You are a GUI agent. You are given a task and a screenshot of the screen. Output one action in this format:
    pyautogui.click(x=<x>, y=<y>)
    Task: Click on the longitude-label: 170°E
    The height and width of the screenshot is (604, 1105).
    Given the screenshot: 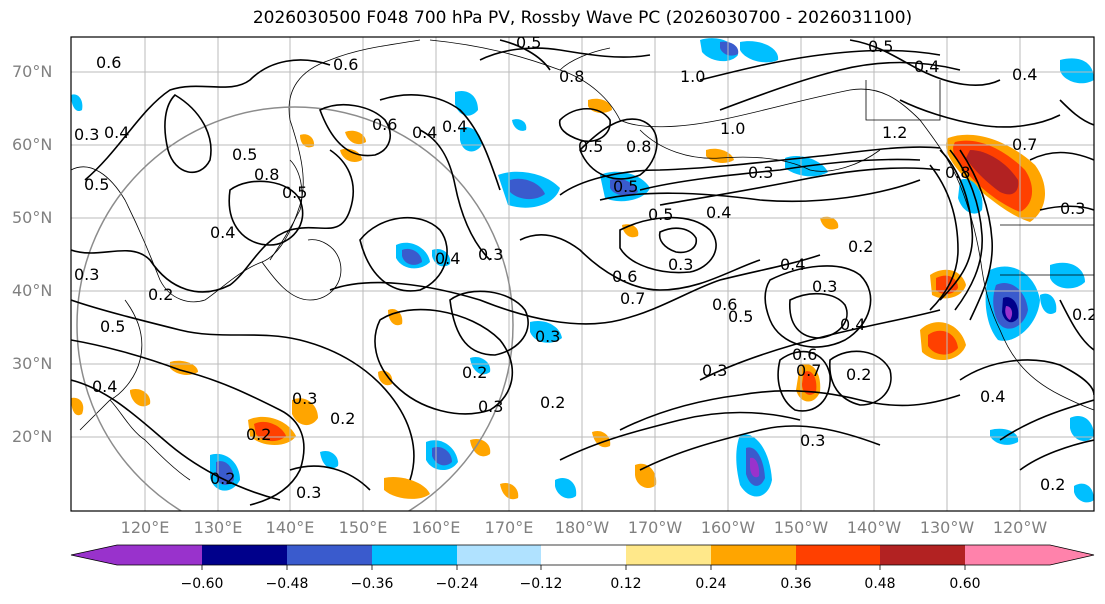 What is the action you would take?
    pyautogui.click(x=509, y=527)
    